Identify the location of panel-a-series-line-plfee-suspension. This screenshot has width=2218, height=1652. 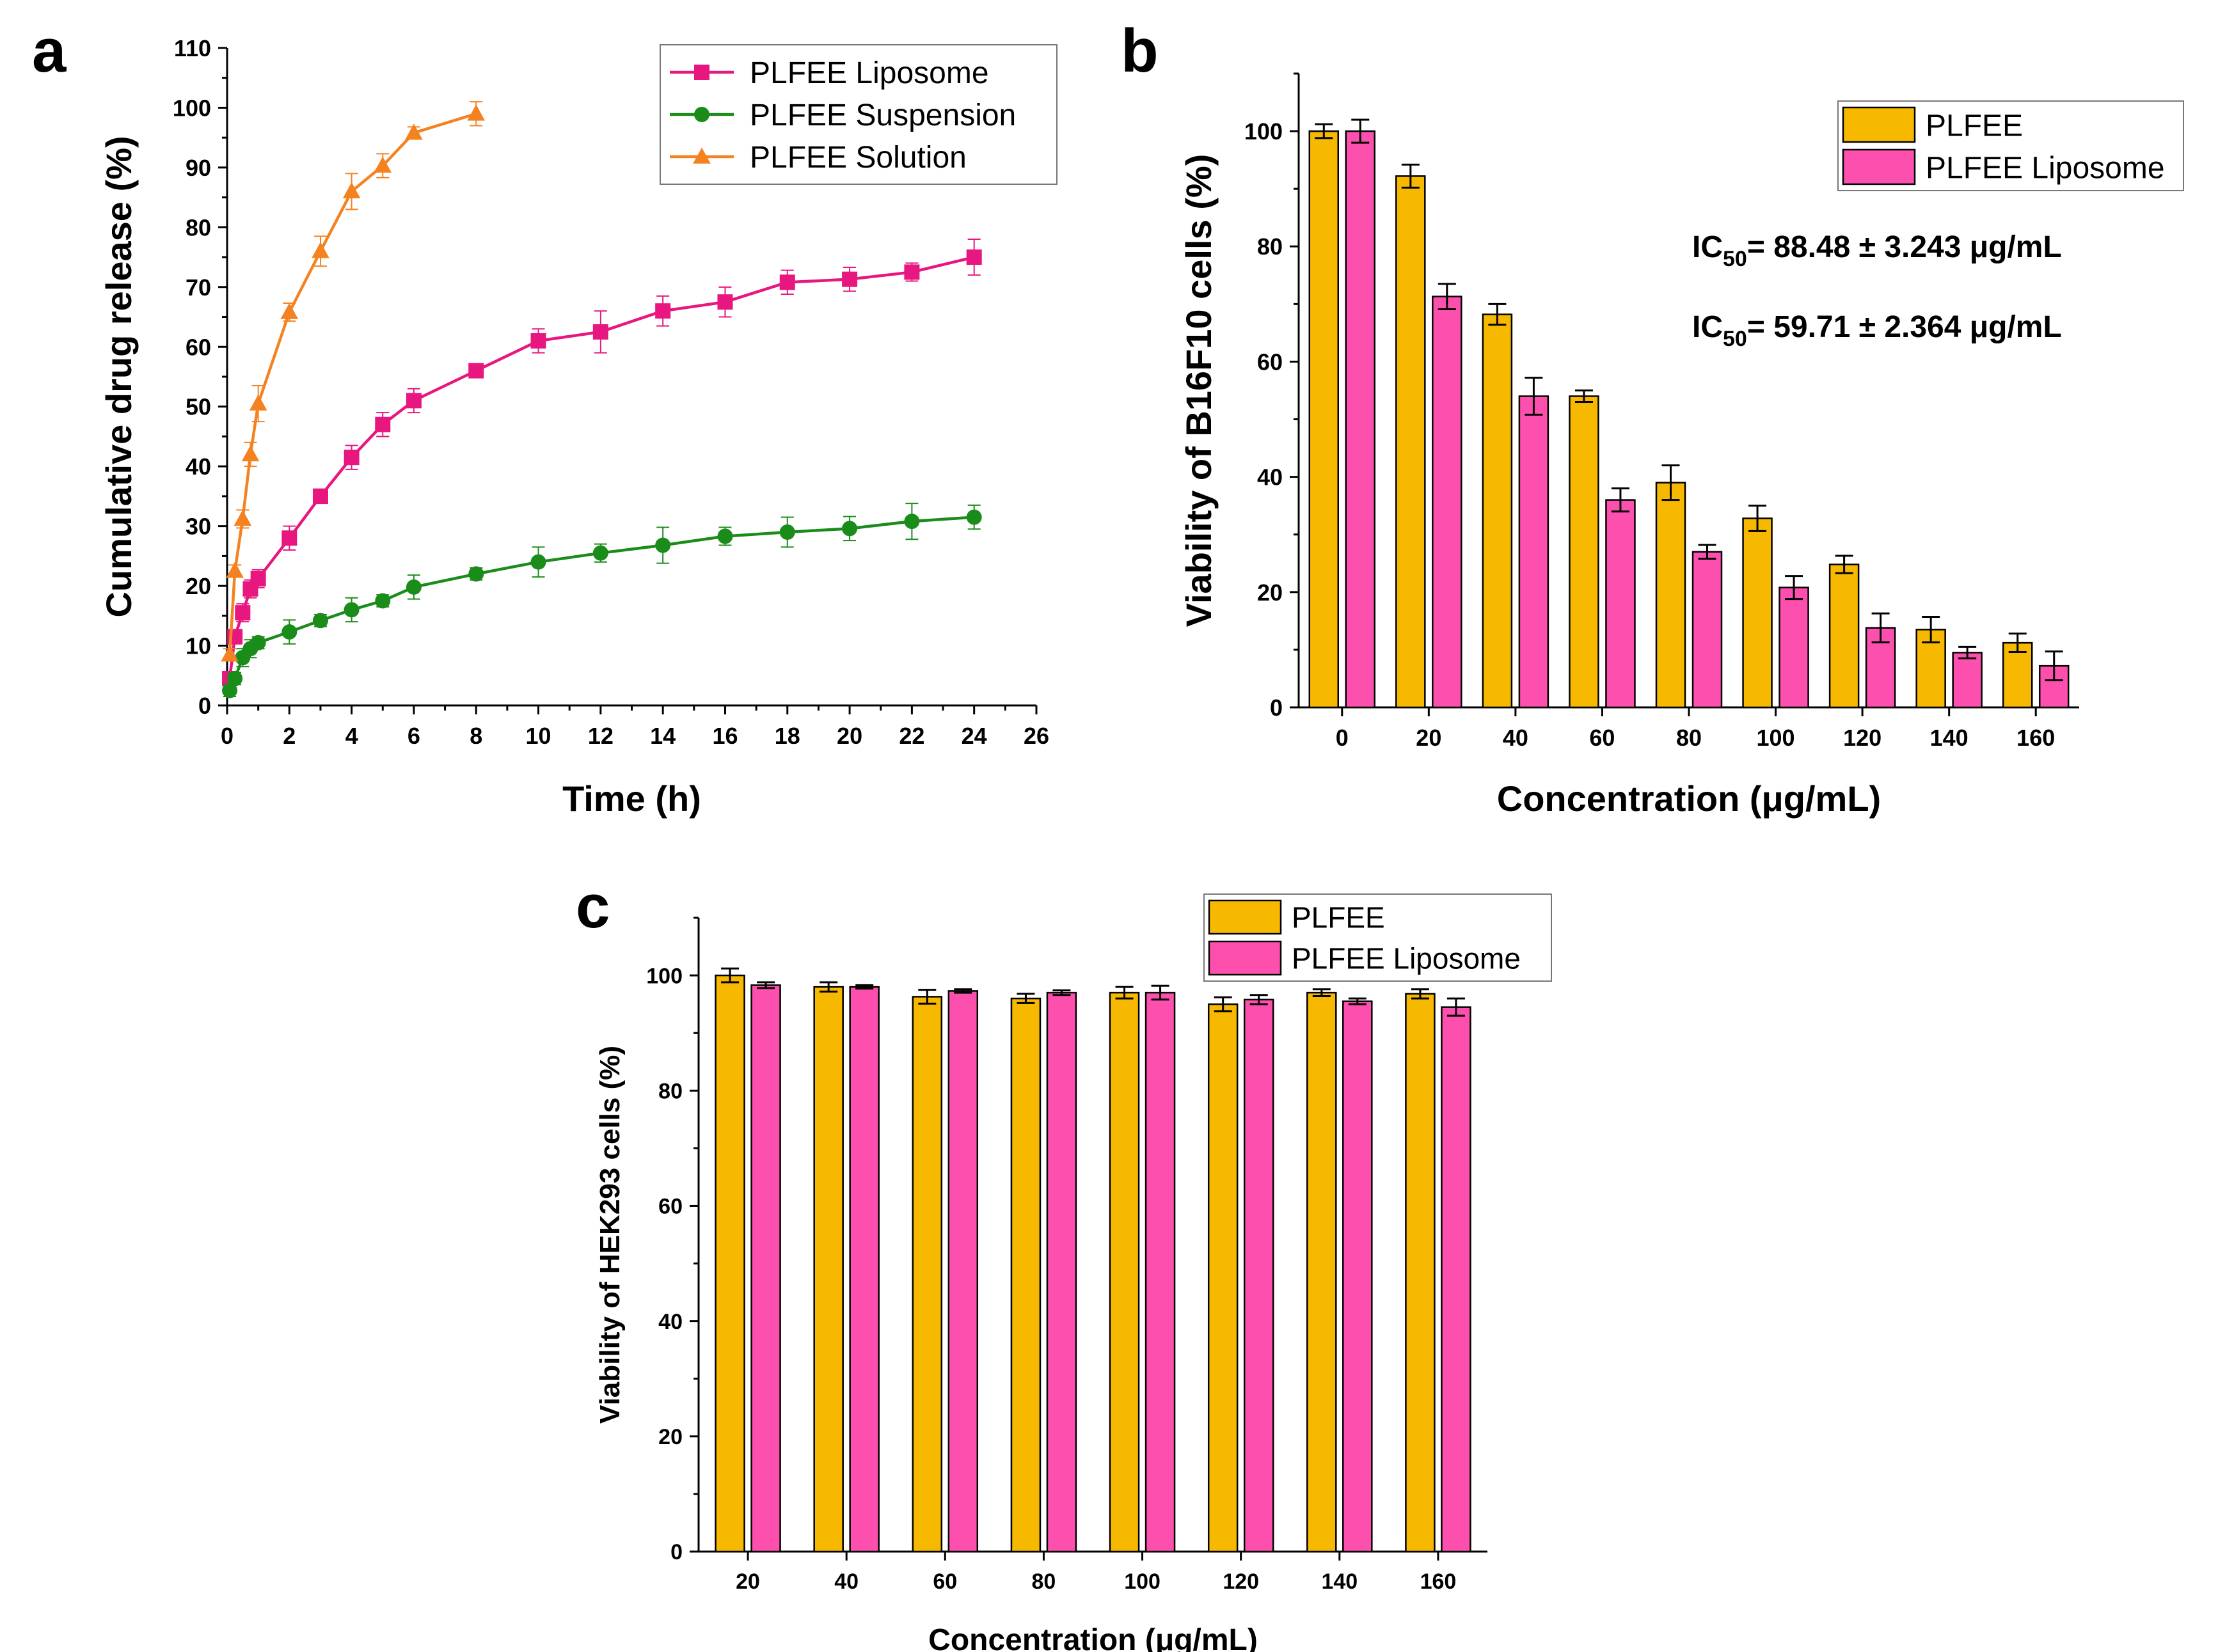
(601, 603).